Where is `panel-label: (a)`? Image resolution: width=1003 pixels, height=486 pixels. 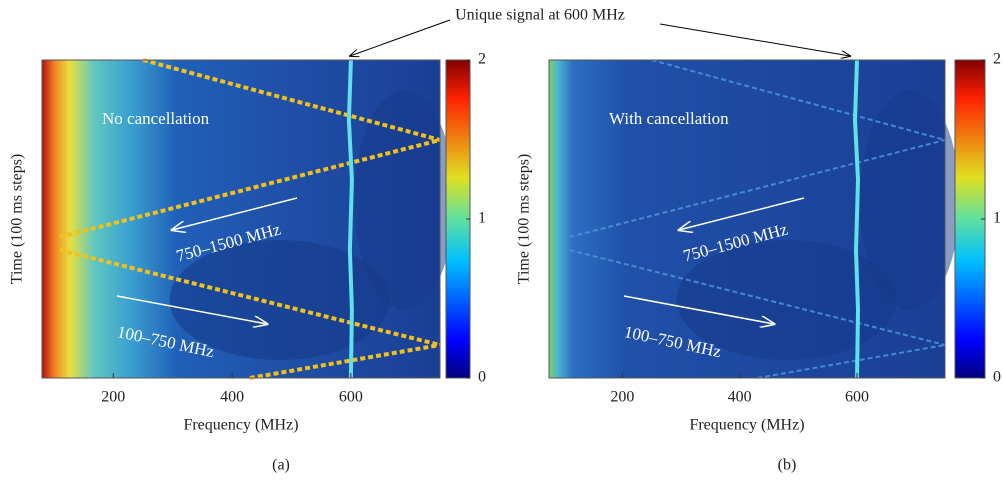
panel-label: (a) is located at coordinates (281, 465).